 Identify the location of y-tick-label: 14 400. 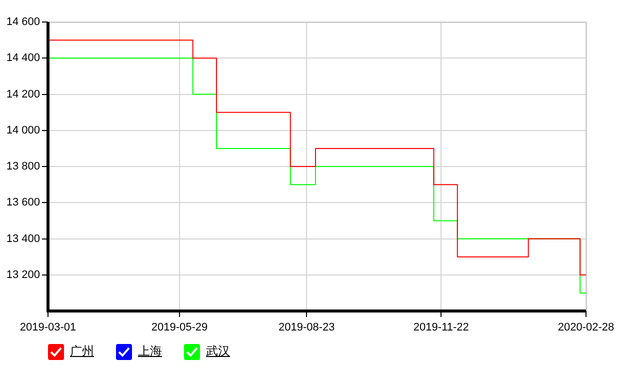
(23, 58).